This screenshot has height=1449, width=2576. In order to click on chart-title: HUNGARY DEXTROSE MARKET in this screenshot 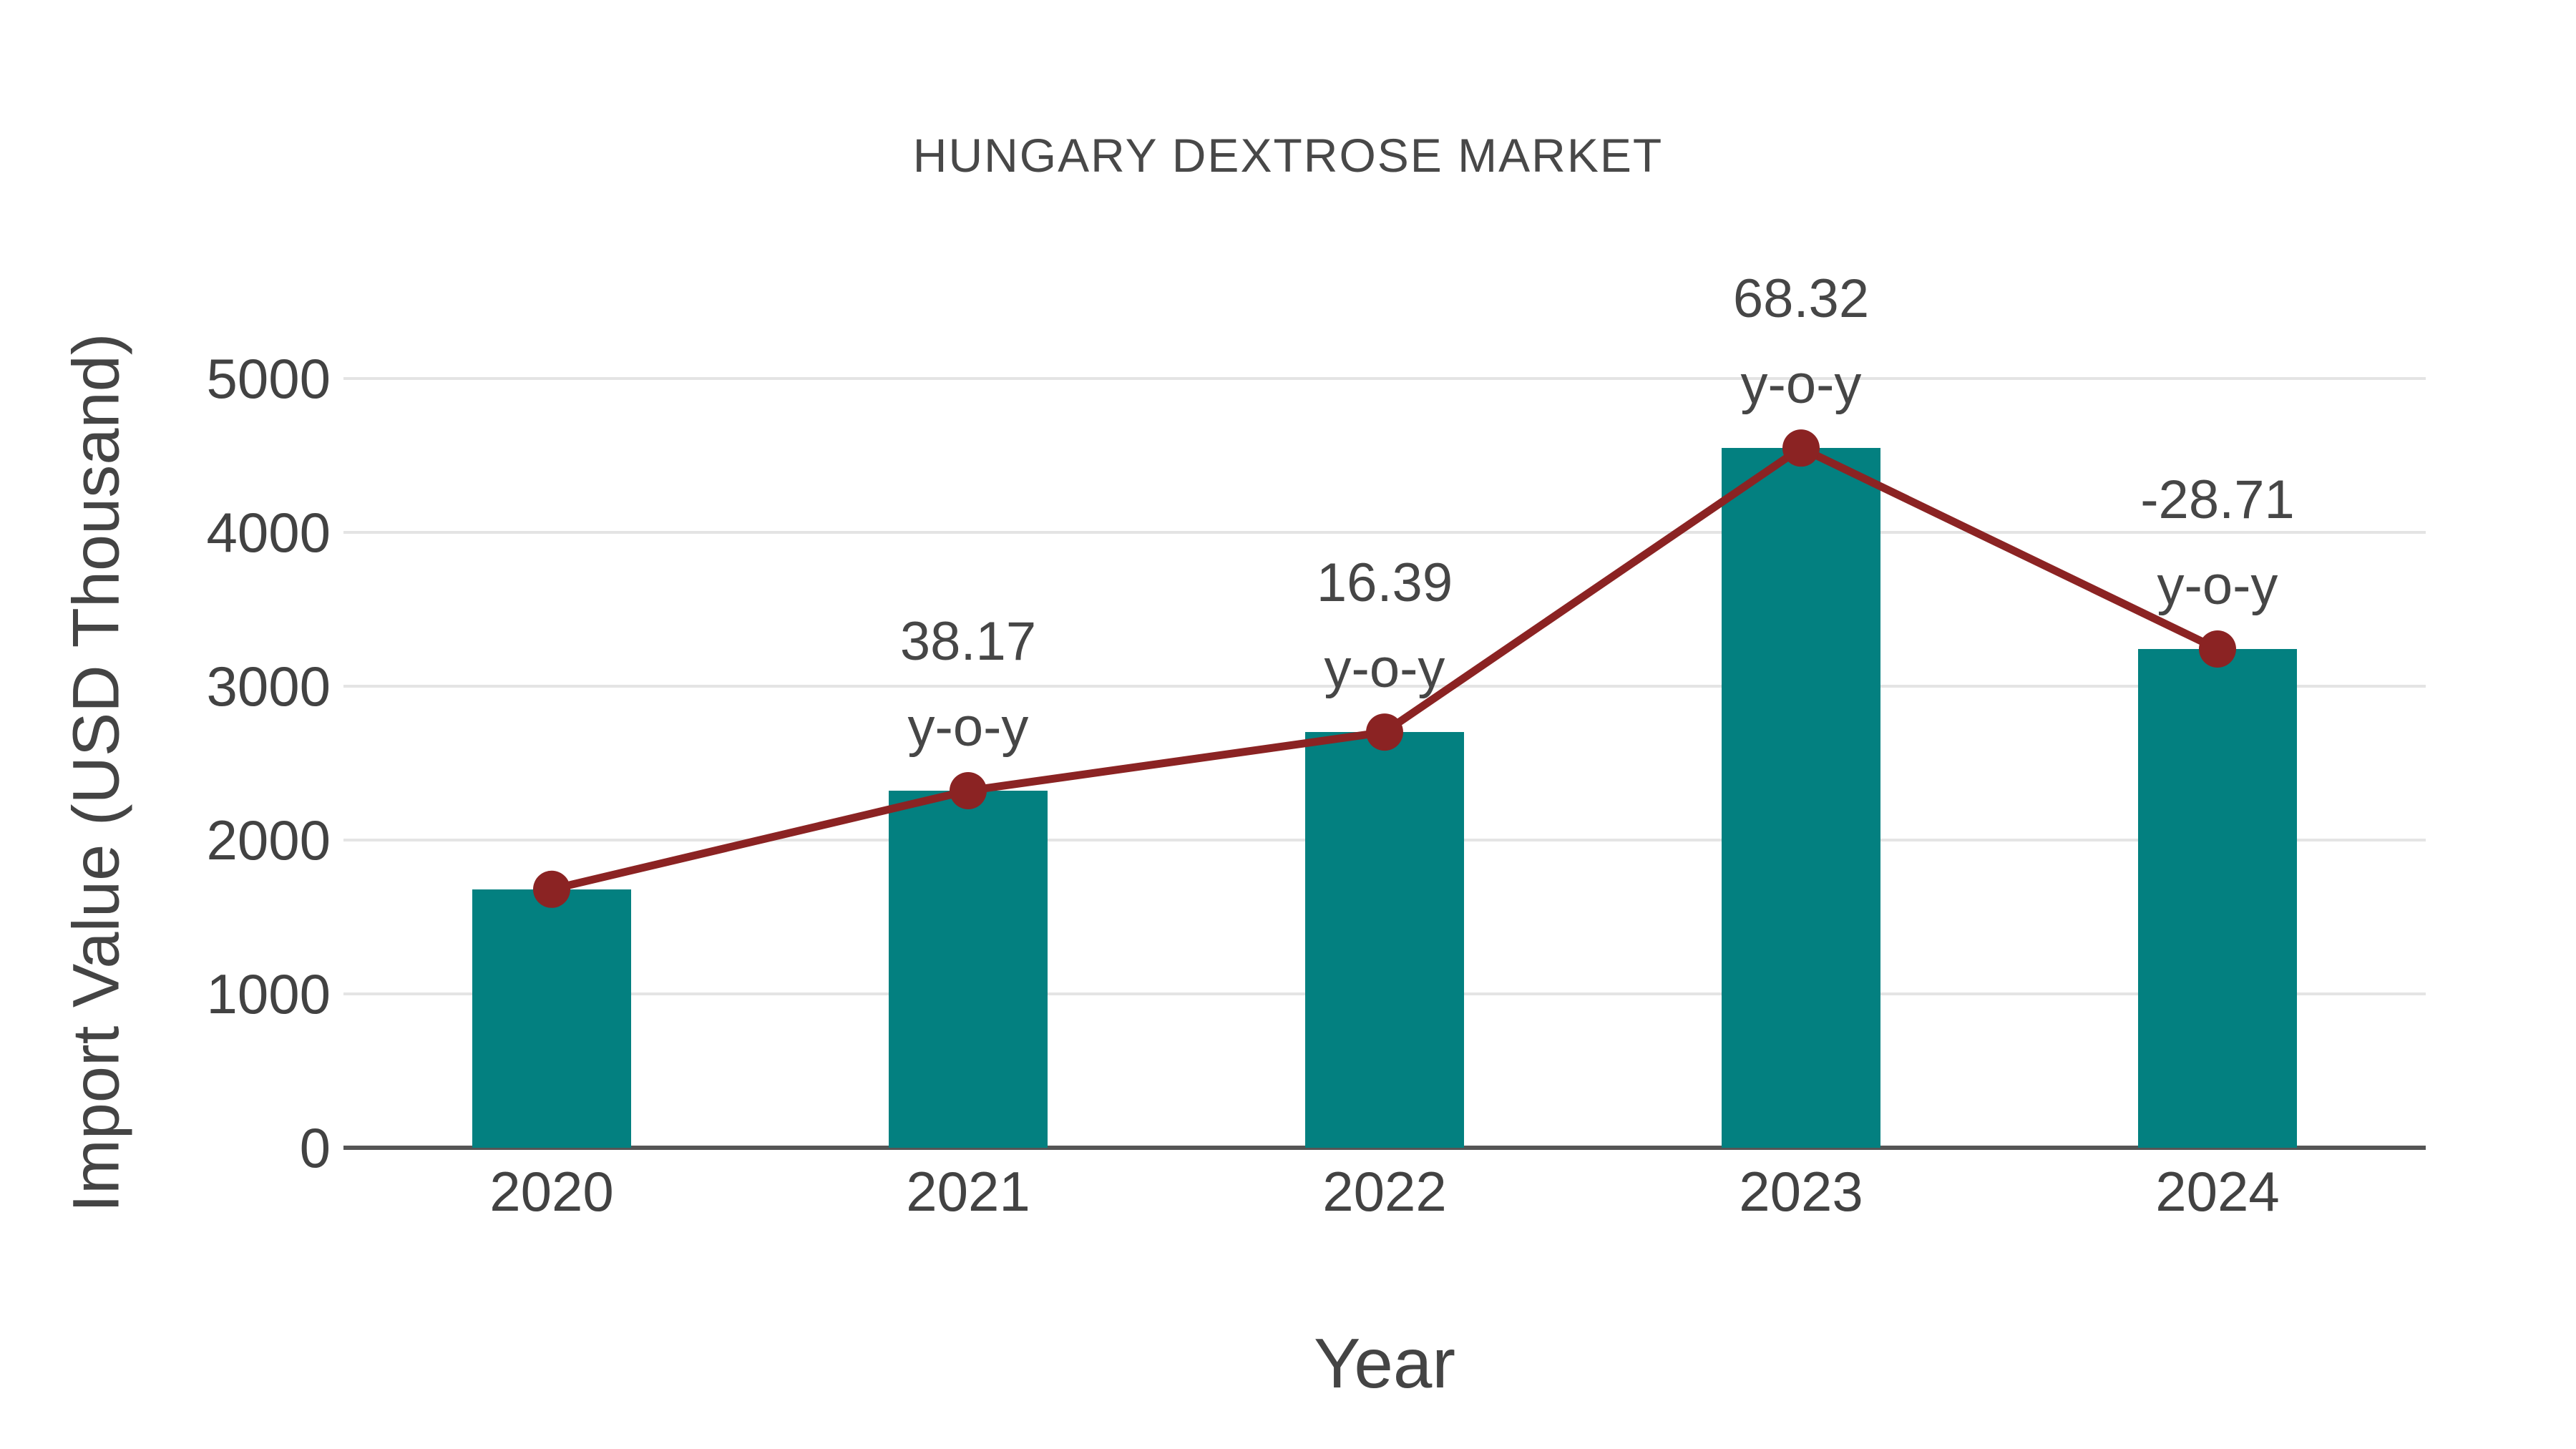, I will do `click(1288, 155)`.